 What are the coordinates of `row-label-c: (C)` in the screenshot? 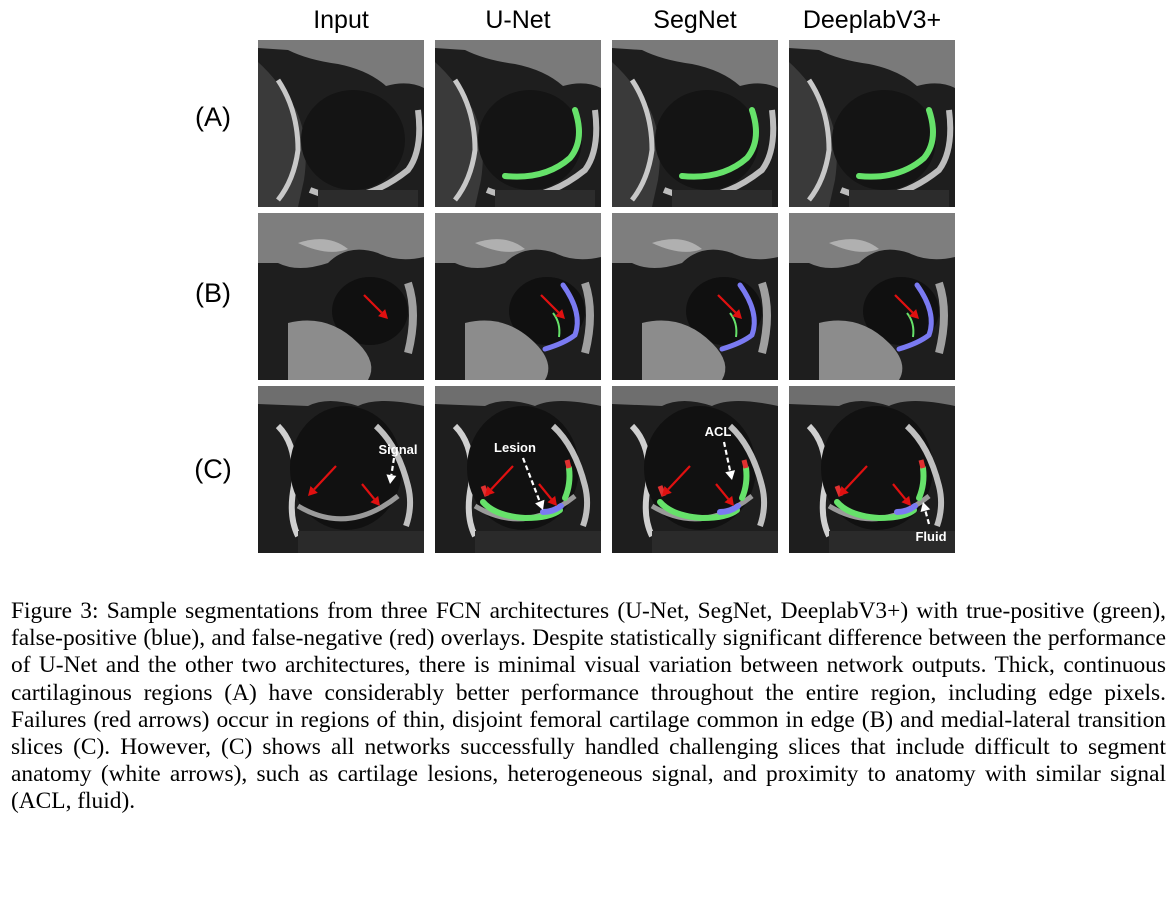 It's located at (213, 469).